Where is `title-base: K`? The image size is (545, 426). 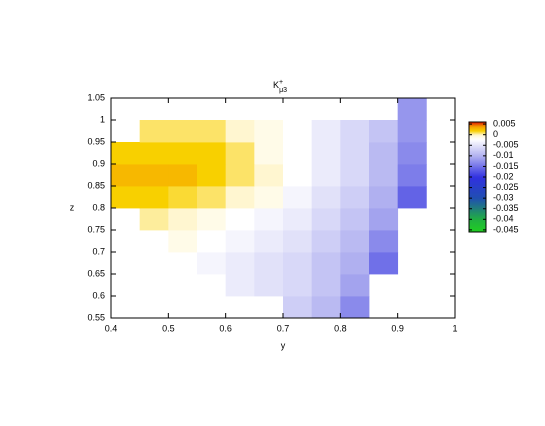
title-base: K is located at coordinates (276, 85).